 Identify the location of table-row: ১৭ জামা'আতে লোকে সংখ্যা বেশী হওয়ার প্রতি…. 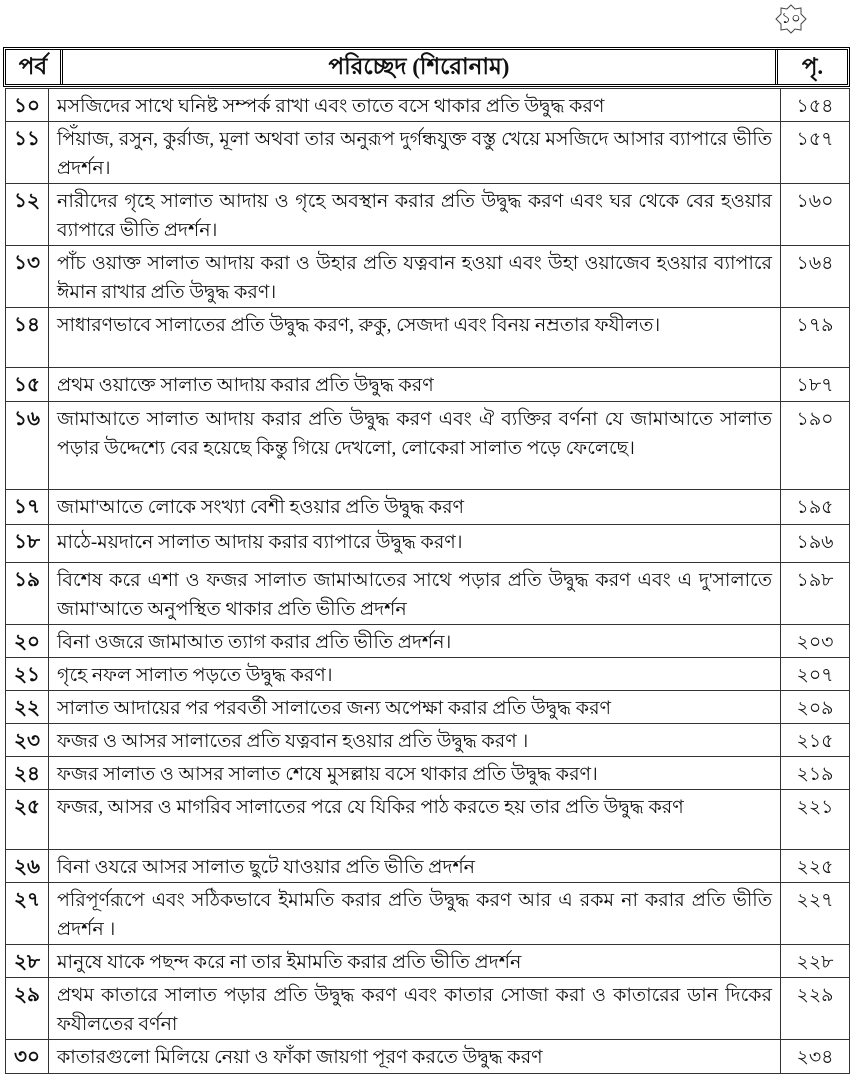
(427, 507).